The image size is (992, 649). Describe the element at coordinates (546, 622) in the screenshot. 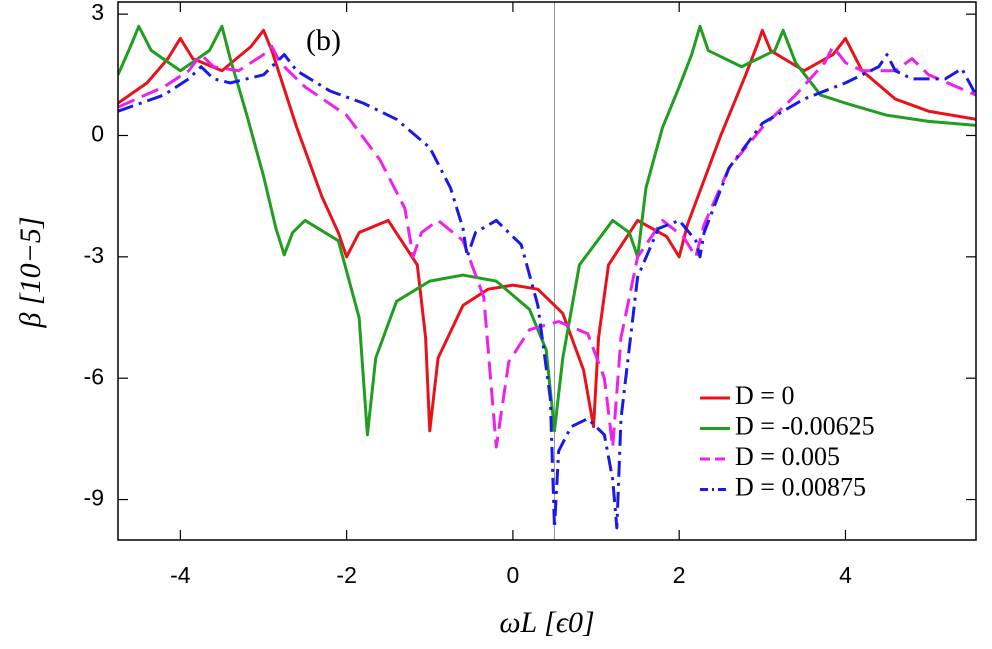

I see `x-axis-label: ωL [ϵ0]` at that location.